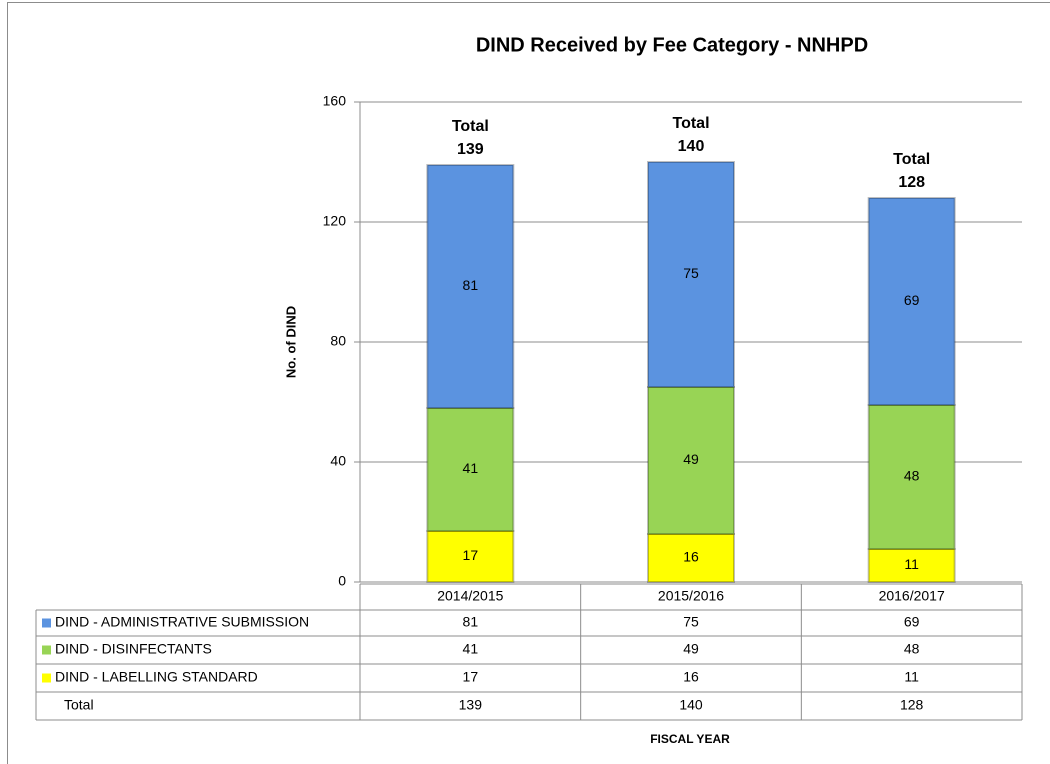  I want to click on x-tick-label: 2016/2017, so click(912, 596).